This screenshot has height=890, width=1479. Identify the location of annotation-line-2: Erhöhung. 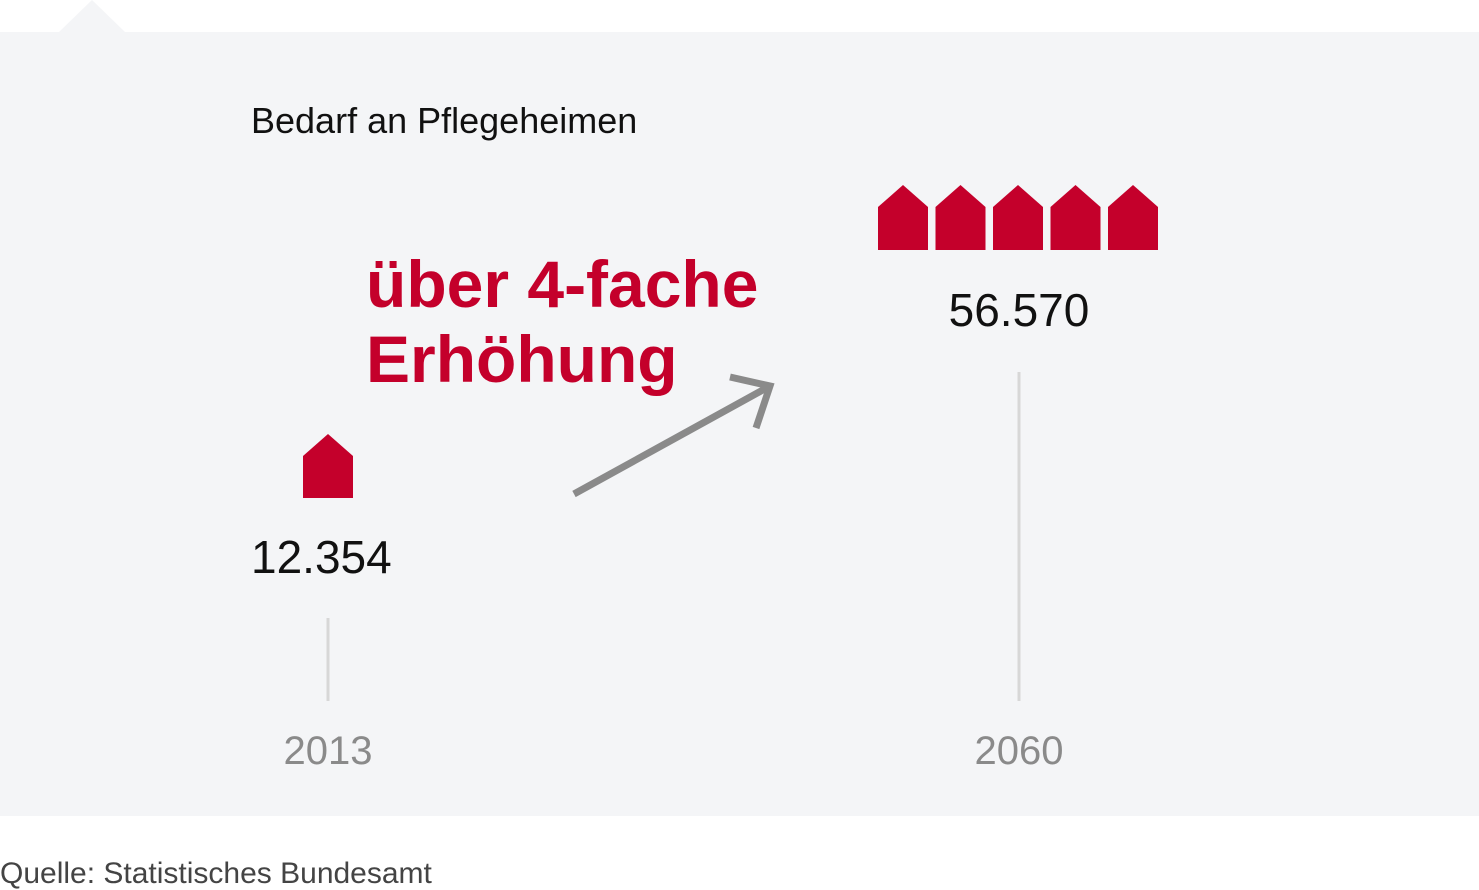
(522, 359).